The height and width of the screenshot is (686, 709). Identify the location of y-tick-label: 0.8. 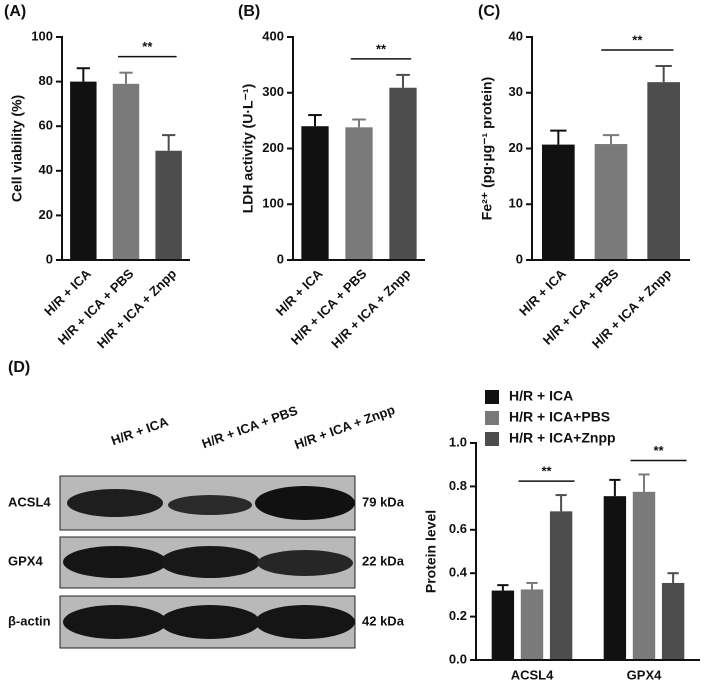
(458, 485).